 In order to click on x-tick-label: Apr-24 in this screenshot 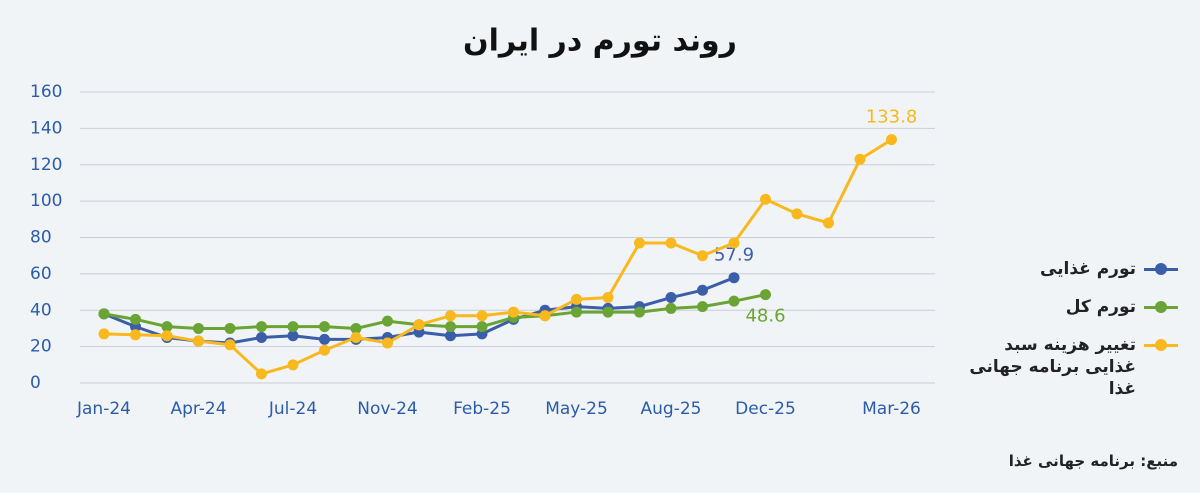, I will do `click(198, 409)`.